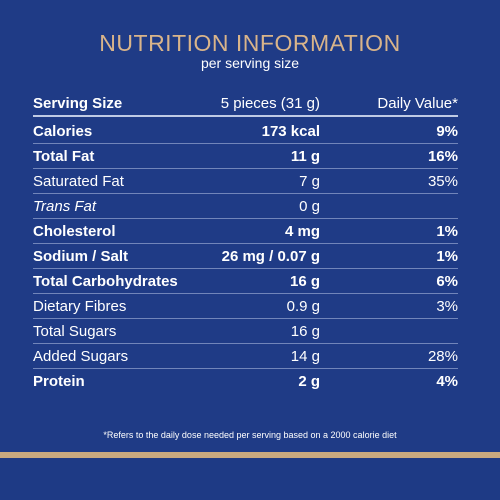 The image size is (500, 500). I want to click on nutrient-amount: 2 g, so click(309, 381).